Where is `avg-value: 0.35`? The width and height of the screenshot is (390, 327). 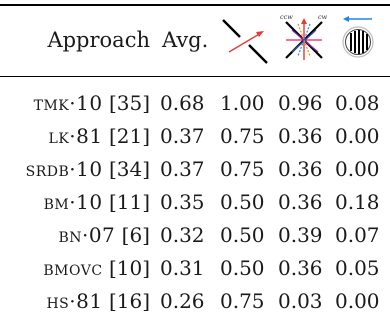 avg-value: 0.35 is located at coordinates (182, 202).